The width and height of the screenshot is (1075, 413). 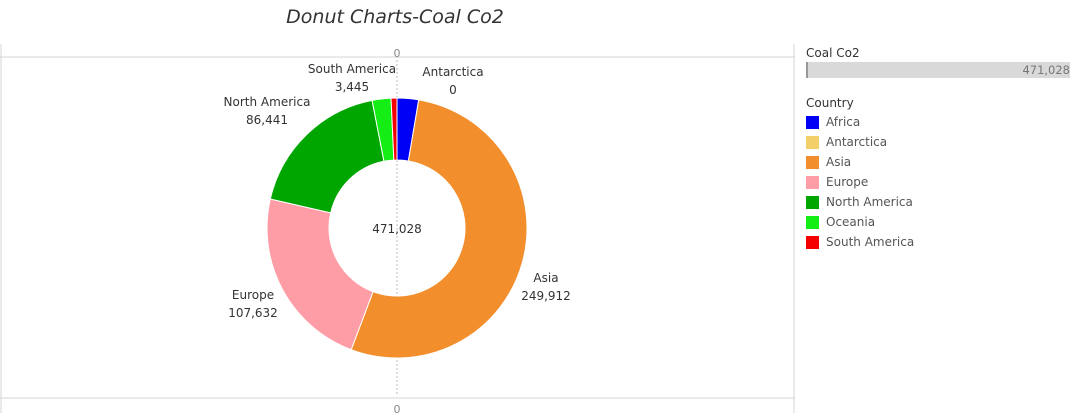 What do you see at coordinates (939, 122) in the screenshot?
I see `legend-item: Africa` at bounding box center [939, 122].